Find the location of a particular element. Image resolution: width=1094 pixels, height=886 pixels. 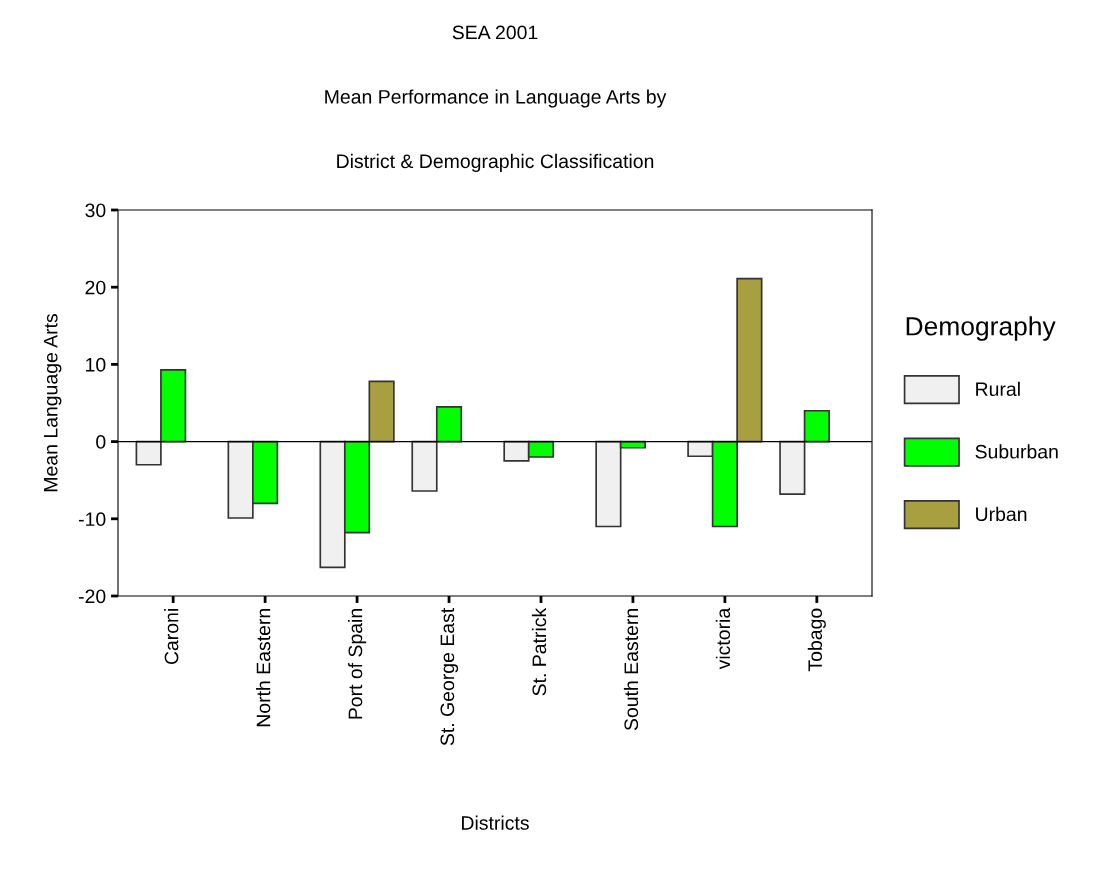

y-tick-label: 20 is located at coordinates (95, 287).